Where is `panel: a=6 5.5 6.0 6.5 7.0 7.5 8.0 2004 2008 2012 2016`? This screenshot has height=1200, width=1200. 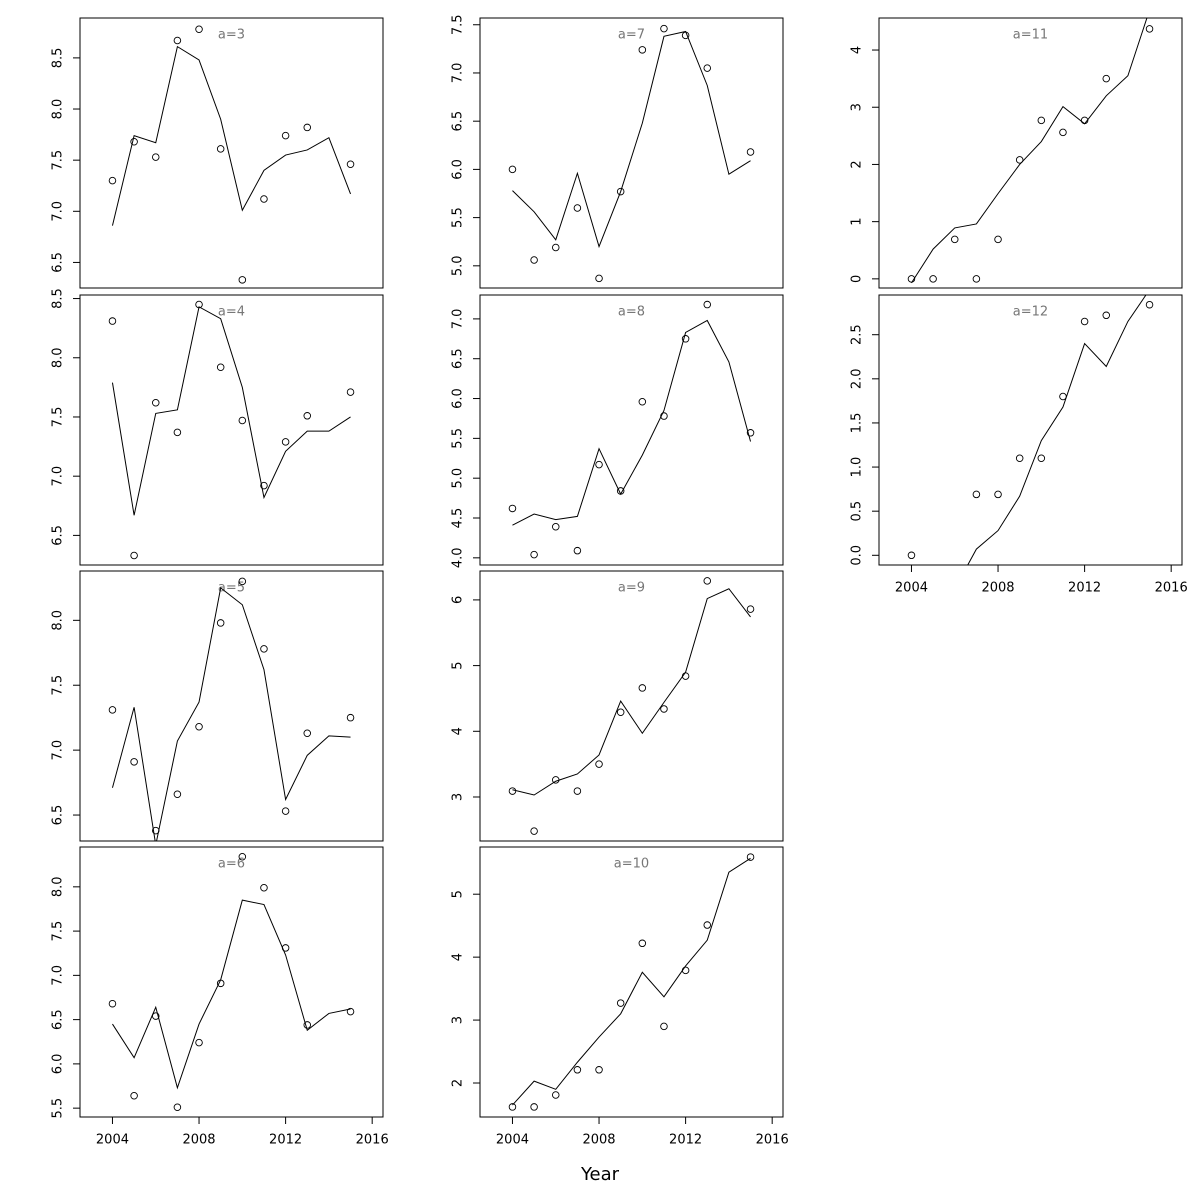 panel: a=6 5.5 6.0 6.5 7.0 7.5 8.0 2004 2008 2012 2016 is located at coordinates (220, 997).